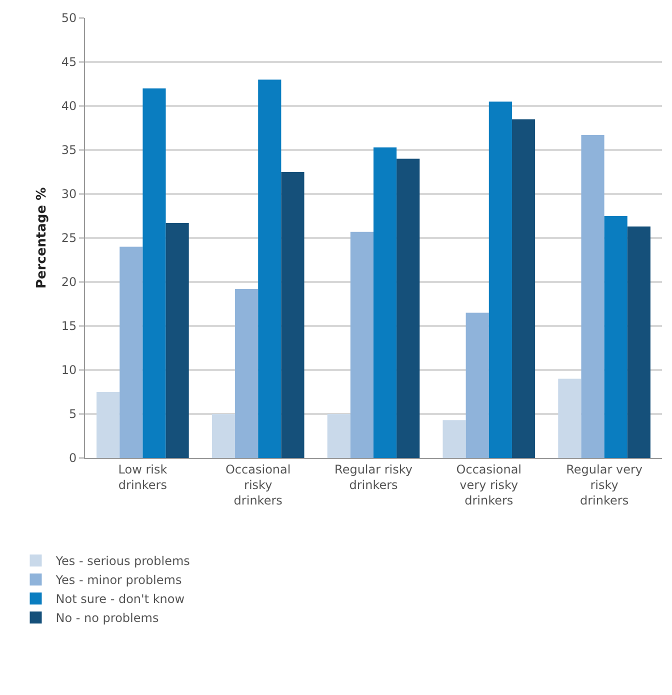  I want to click on y-tick-label: 35, so click(69, 150).